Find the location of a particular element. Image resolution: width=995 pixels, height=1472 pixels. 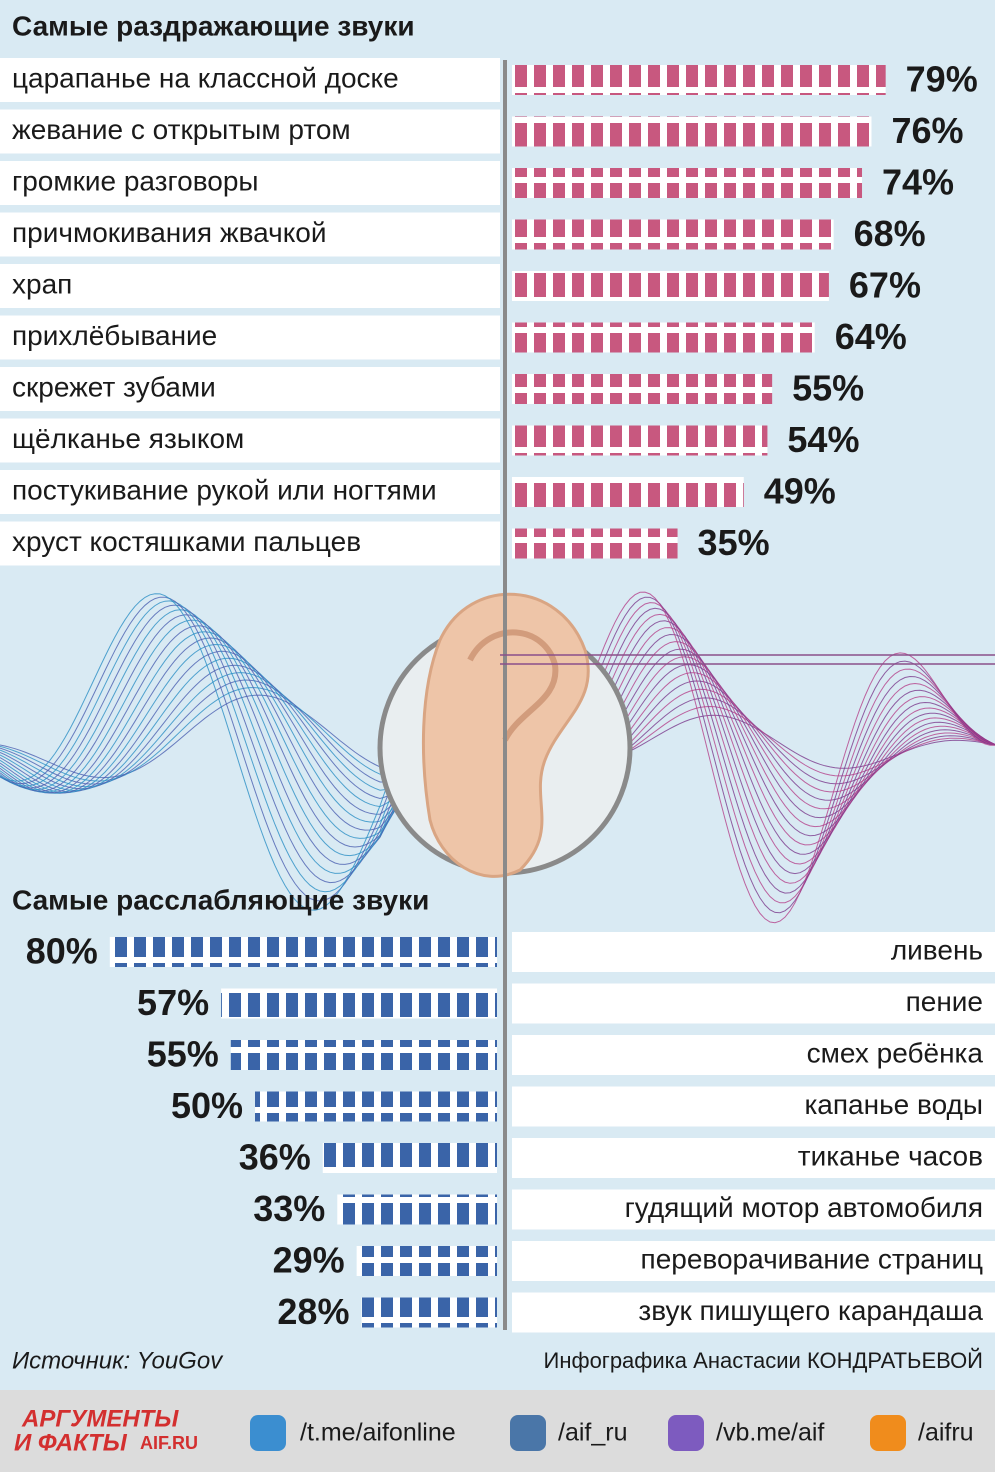

logo: AIF.RU is located at coordinates (169, 1443).